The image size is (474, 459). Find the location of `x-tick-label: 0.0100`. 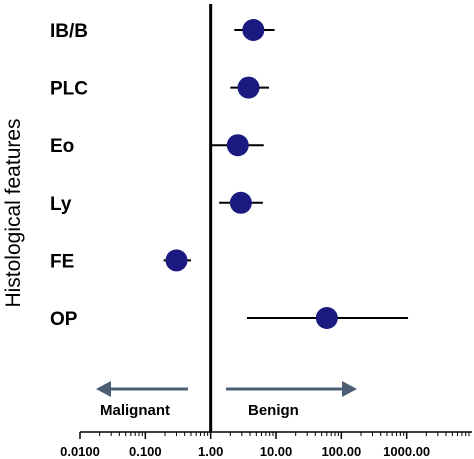

x-tick-label: 0.0100 is located at coordinates (80, 451).